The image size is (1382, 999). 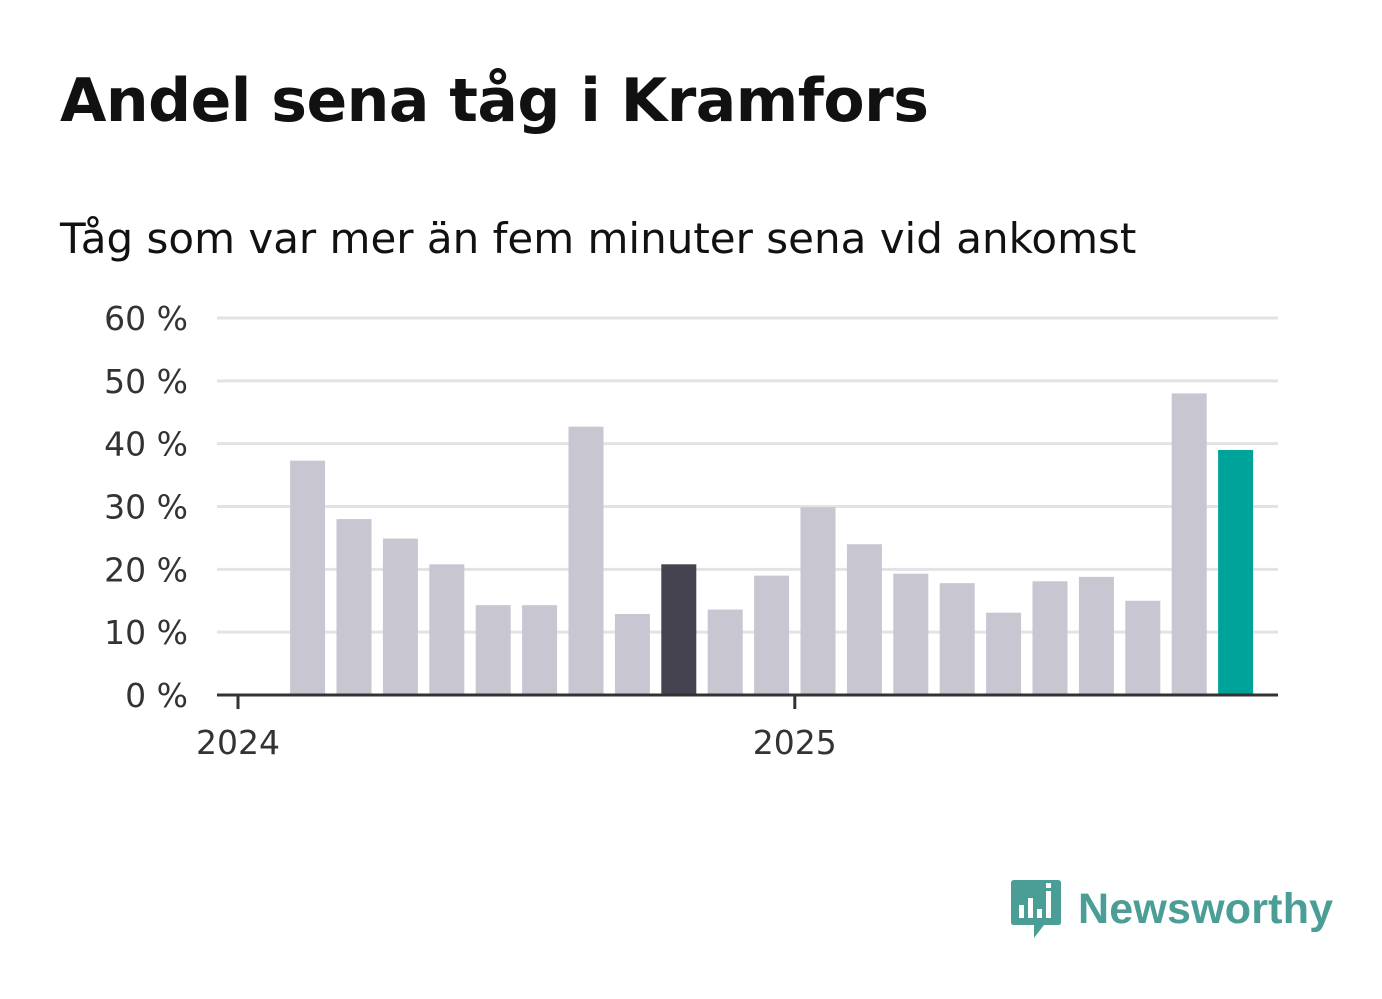 What do you see at coordinates (146, 318) in the screenshot?
I see `y-tick-label-60: 60 %` at bounding box center [146, 318].